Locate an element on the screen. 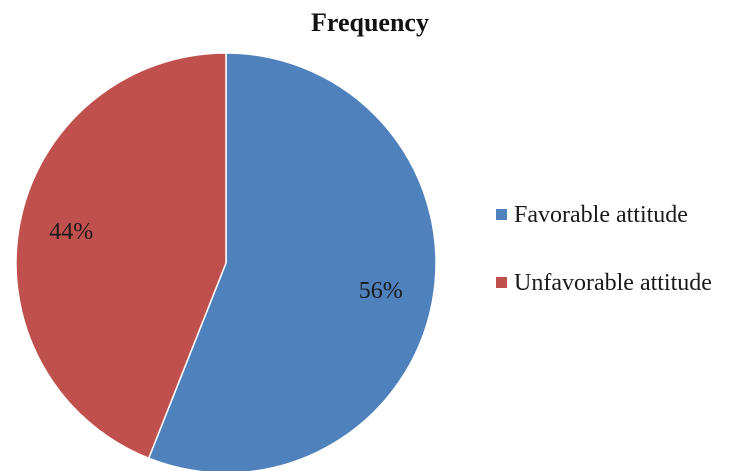 The width and height of the screenshot is (740, 471). legend-swatch-unfavorable is located at coordinates (501, 282).